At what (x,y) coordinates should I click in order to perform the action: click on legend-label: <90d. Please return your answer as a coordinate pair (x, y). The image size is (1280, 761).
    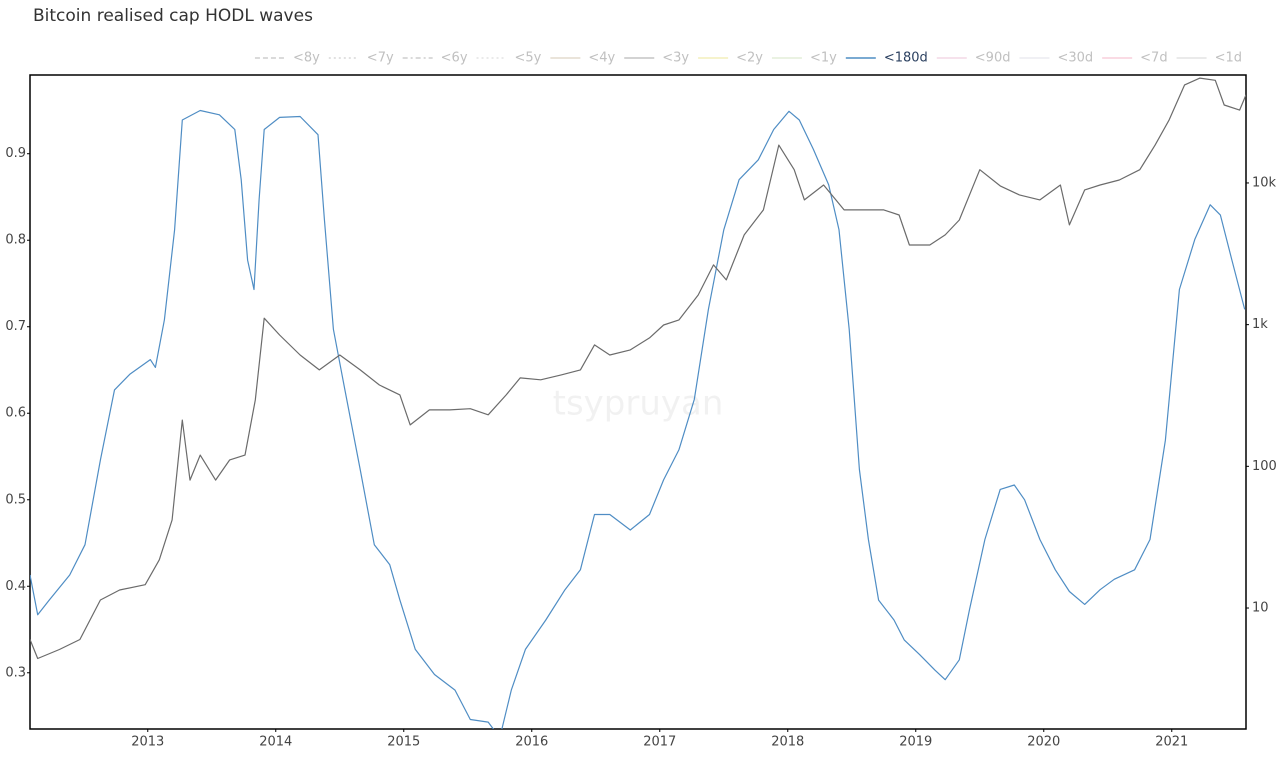
    Looking at the image, I should click on (993, 58).